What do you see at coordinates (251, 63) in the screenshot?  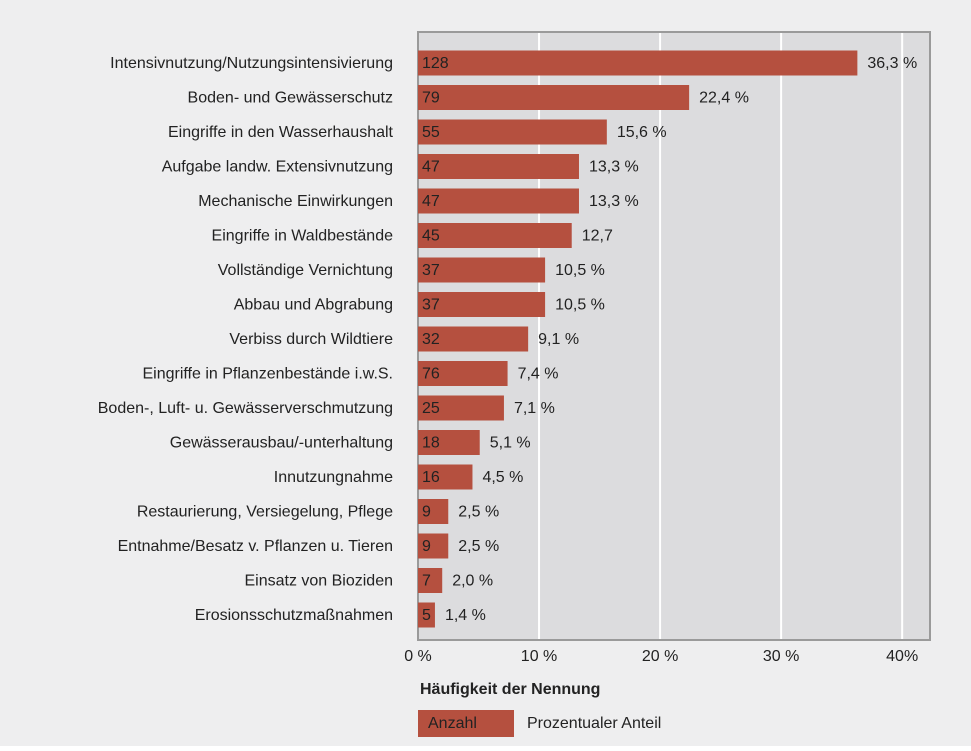 I see `y-tick-label: Intensivnutzung/Nutzungsintensivierung` at bounding box center [251, 63].